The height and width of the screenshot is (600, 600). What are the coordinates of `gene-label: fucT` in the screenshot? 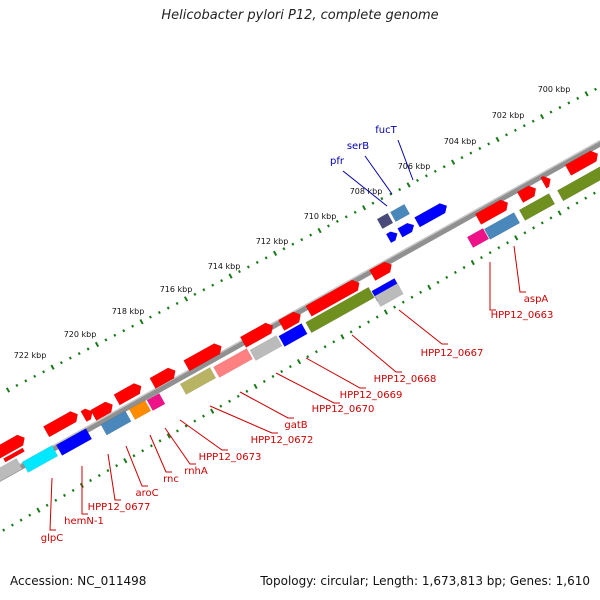 It's located at (386, 130).